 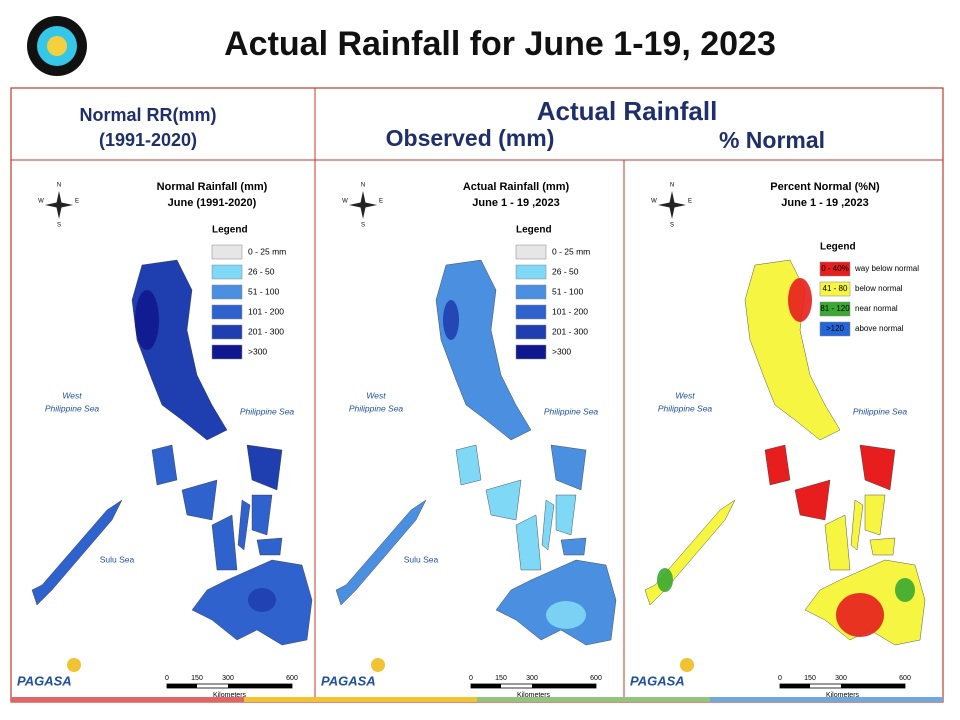 I want to click on legend-description: near normal, so click(x=876, y=308).